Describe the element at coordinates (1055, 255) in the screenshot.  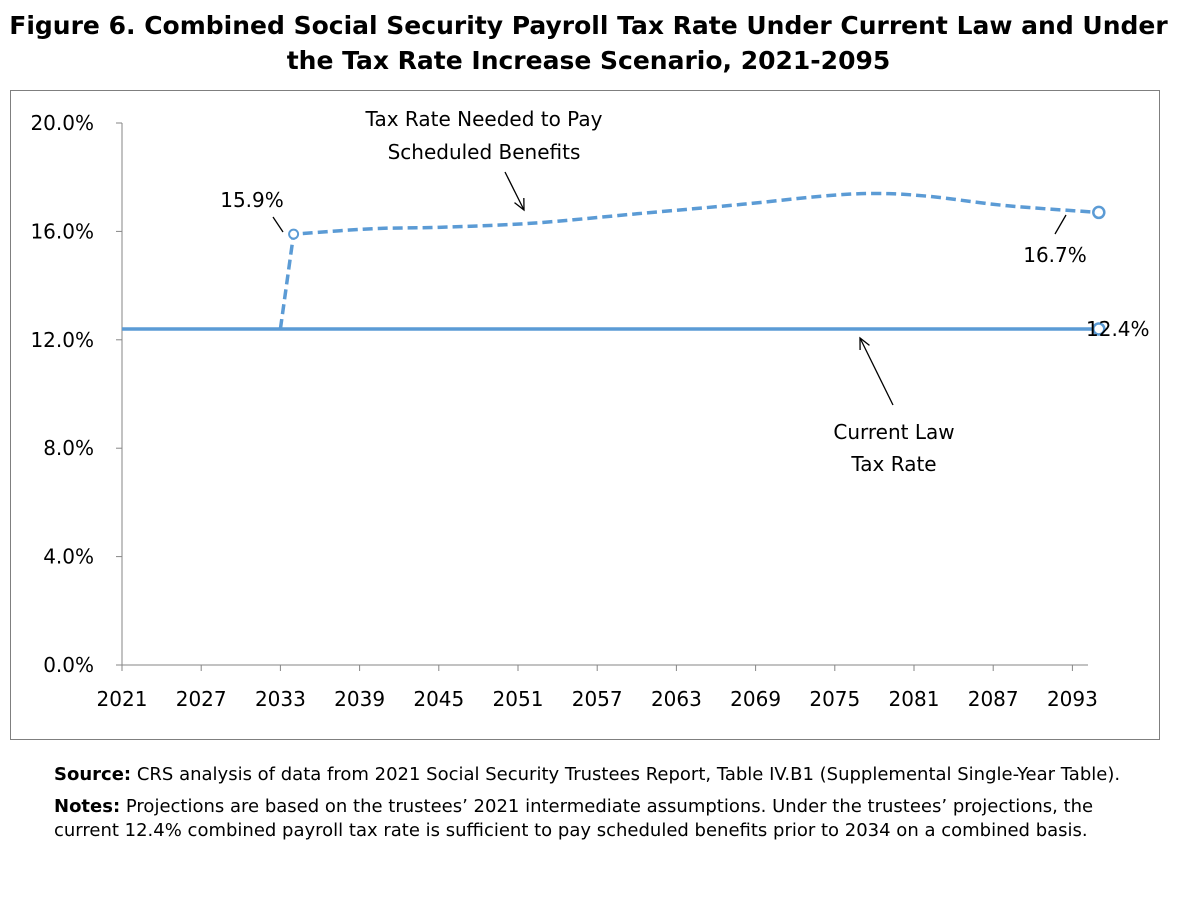
I see `data-label-end-needed: 16.7%` at that location.